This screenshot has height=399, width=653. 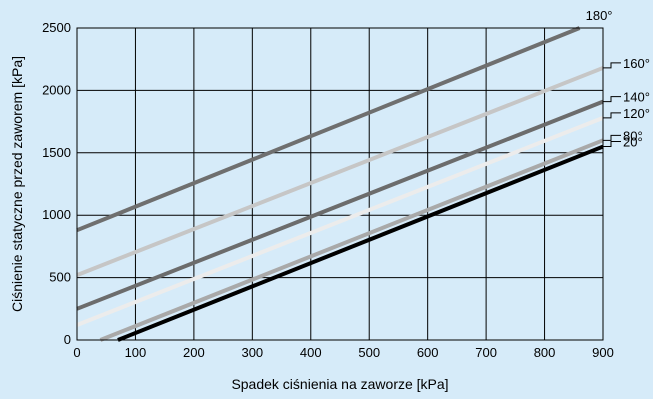 What do you see at coordinates (369, 352) in the screenshot?
I see `x-tick-label: 500` at bounding box center [369, 352].